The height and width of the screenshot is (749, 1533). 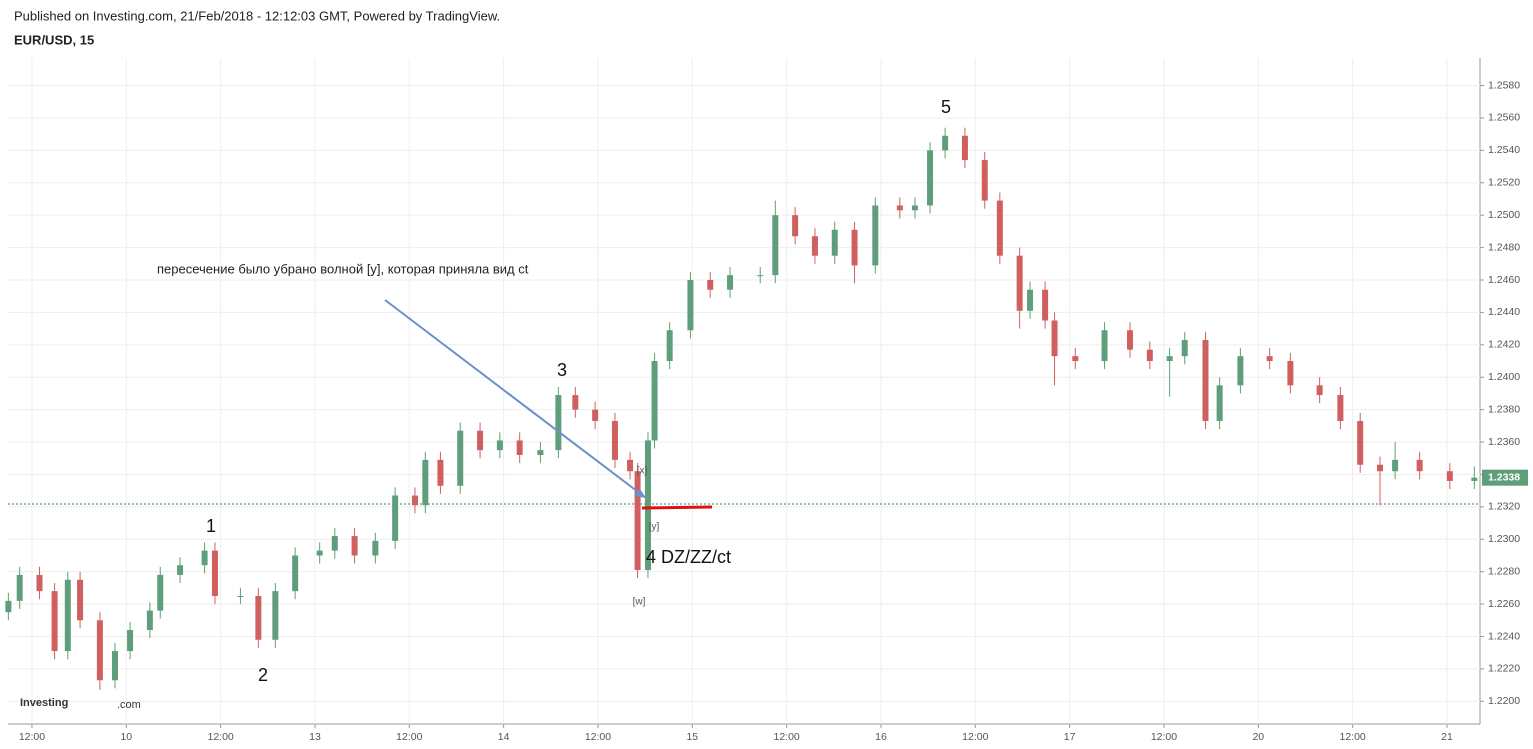 What do you see at coordinates (642, 471) in the screenshot?
I see `annotation: [x]` at bounding box center [642, 471].